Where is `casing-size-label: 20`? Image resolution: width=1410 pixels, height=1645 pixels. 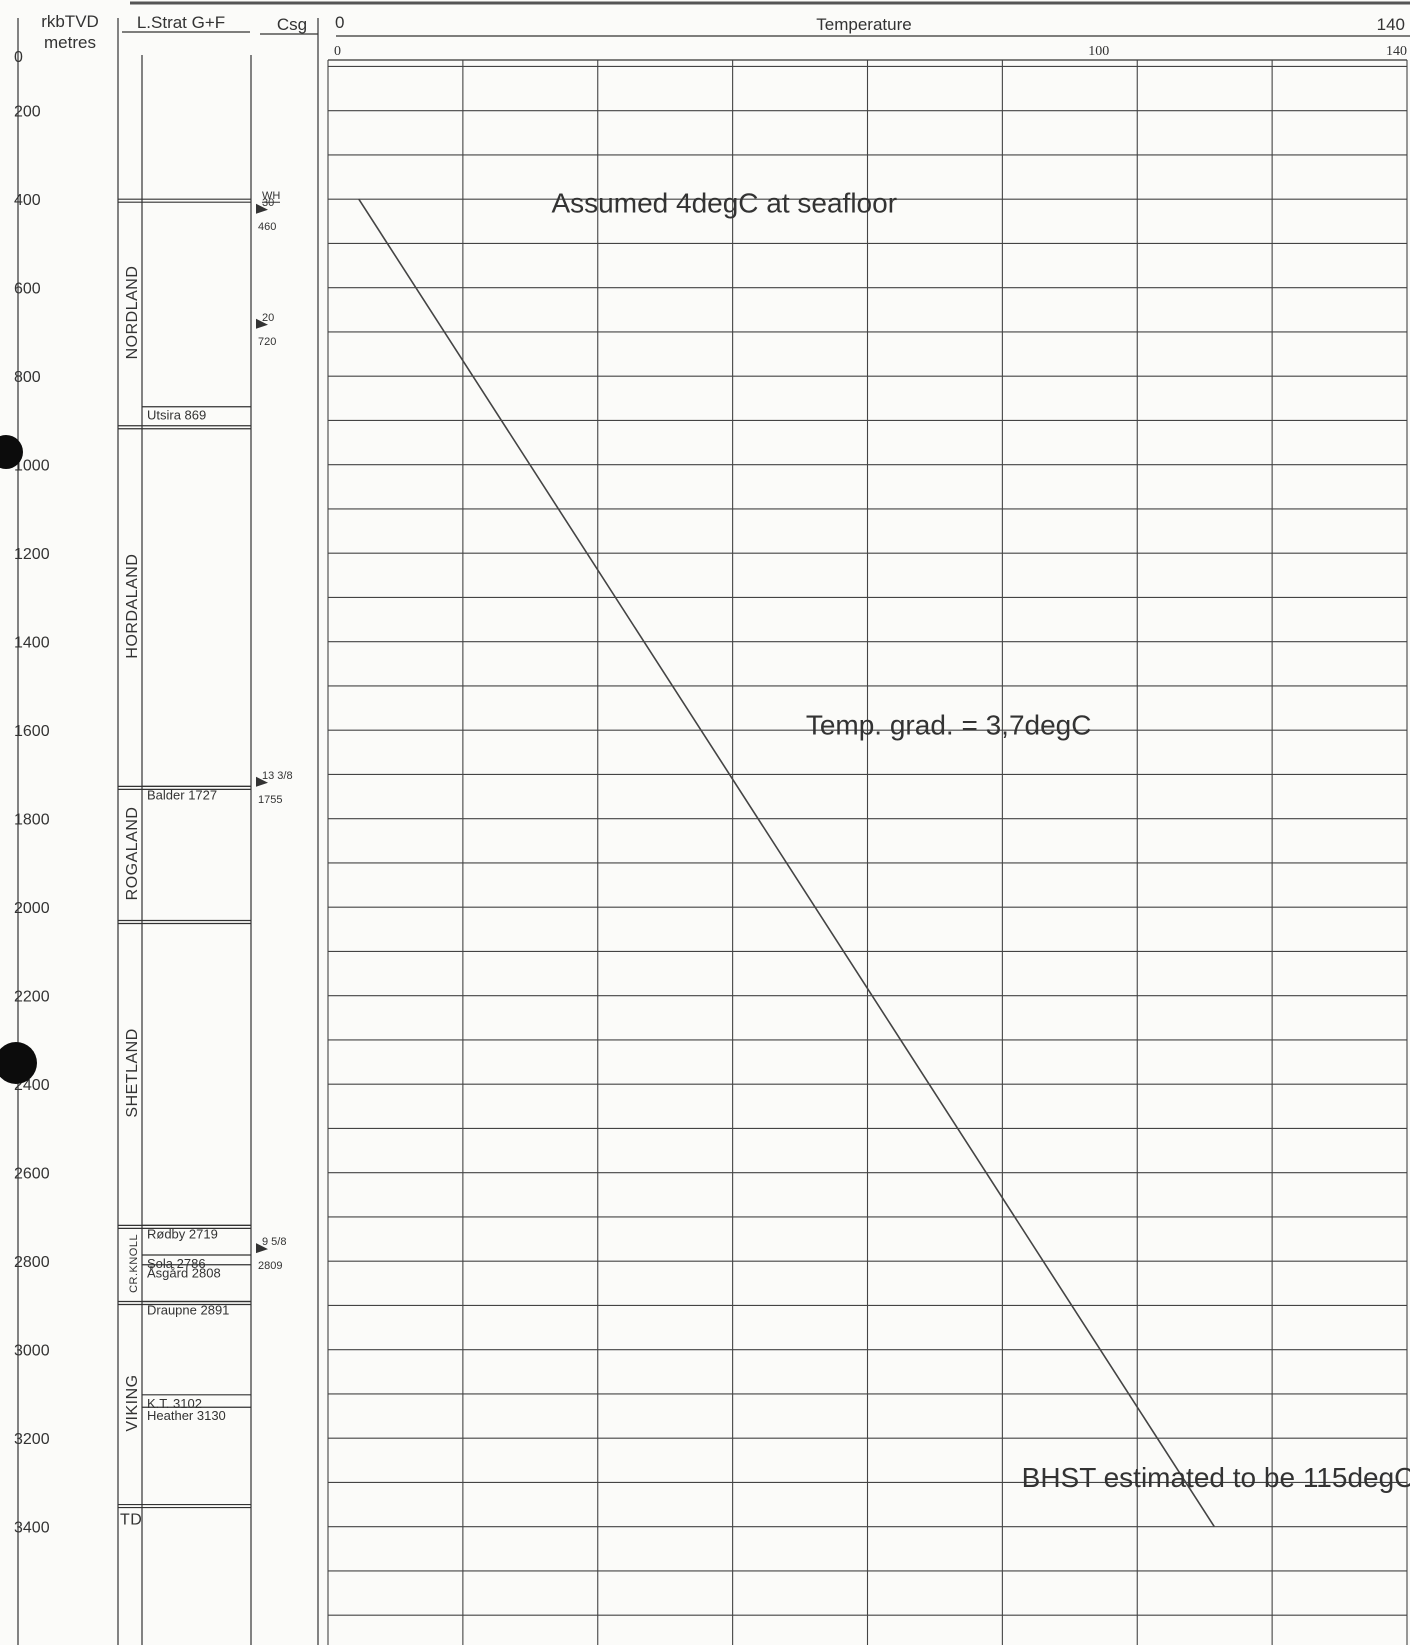
casing-size-label: 20 is located at coordinates (268, 318).